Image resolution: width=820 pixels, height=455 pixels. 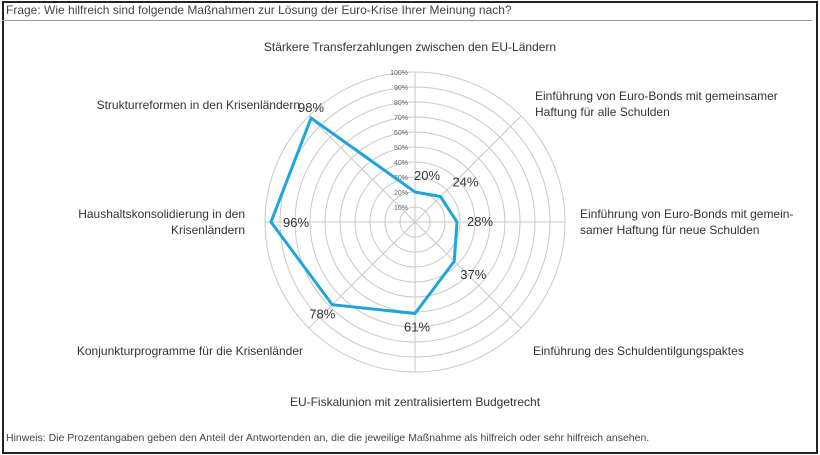 What do you see at coordinates (401, 163) in the screenshot?
I see `tick-label: 40%` at bounding box center [401, 163].